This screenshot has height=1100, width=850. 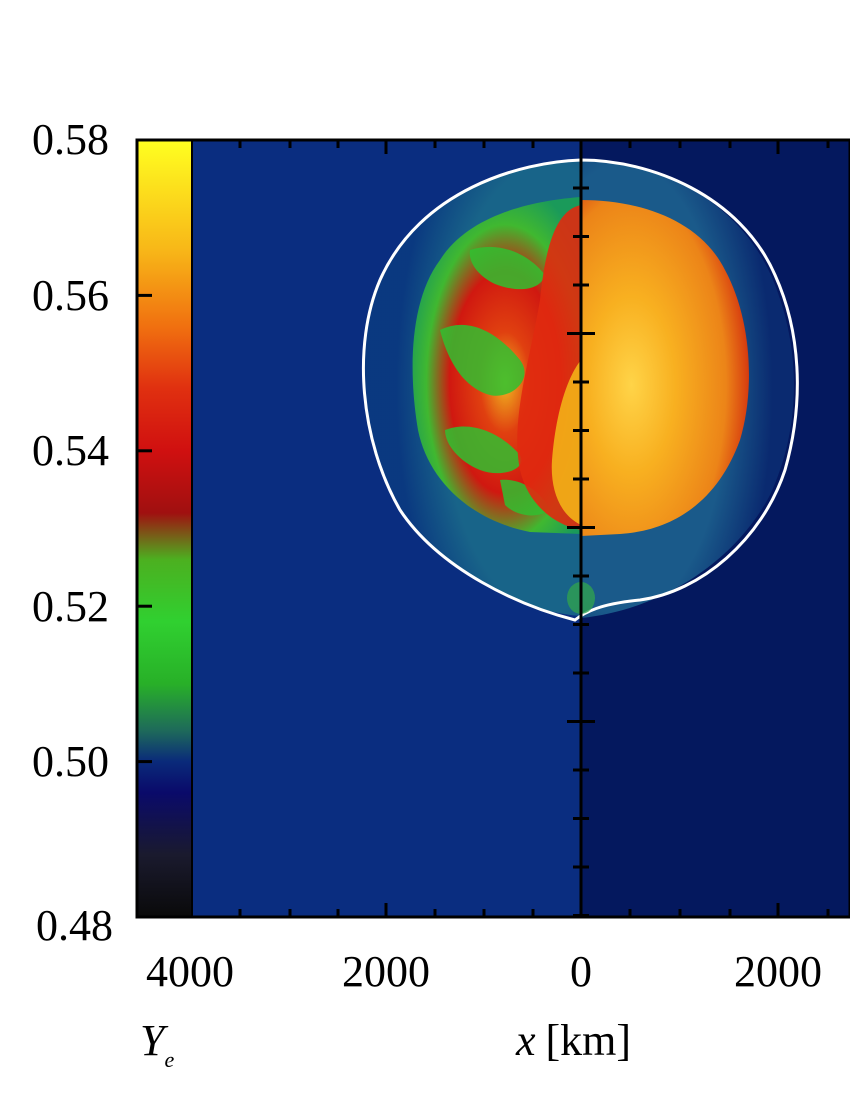 I want to click on right-ejecta, so click(x=665, y=368).